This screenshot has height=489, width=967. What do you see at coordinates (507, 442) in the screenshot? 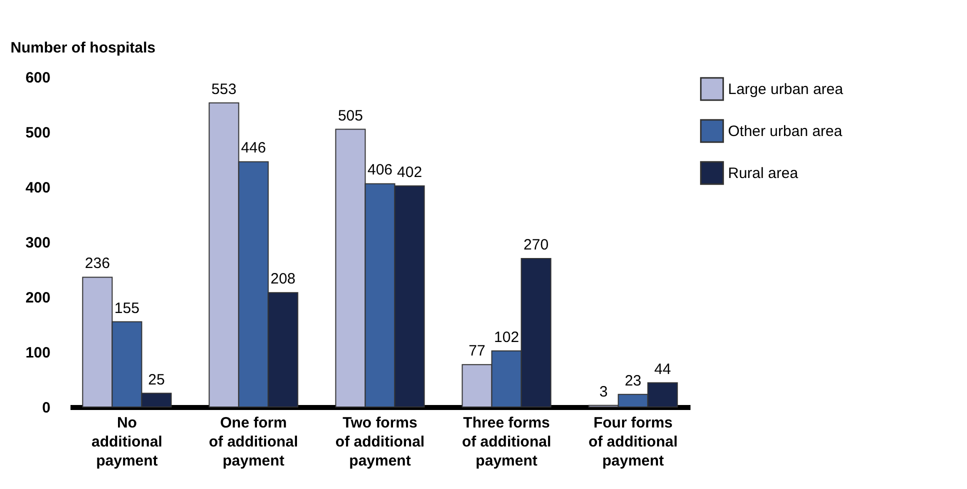
I see `x-tick-label: Three forms of additional payment` at bounding box center [507, 442].